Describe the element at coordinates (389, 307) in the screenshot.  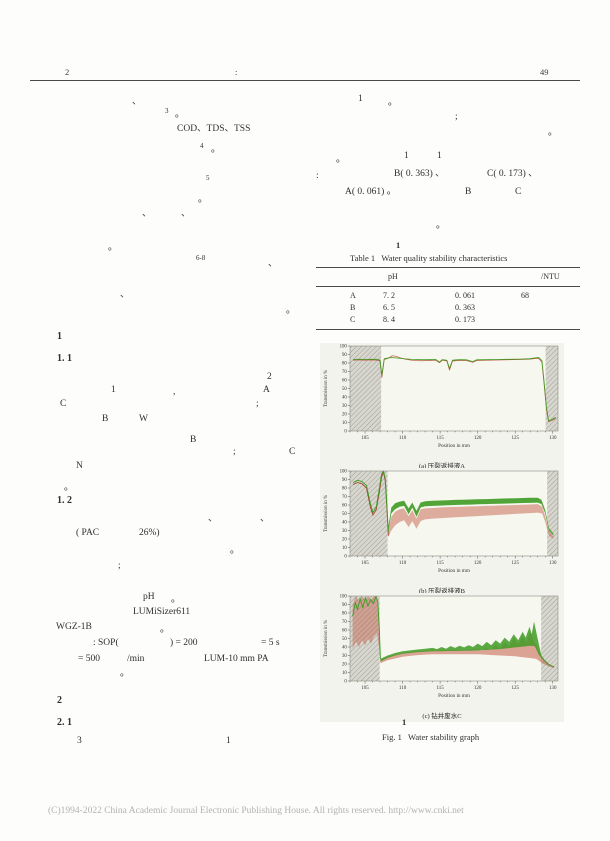
I see `table-cell: 6. 5` at that location.